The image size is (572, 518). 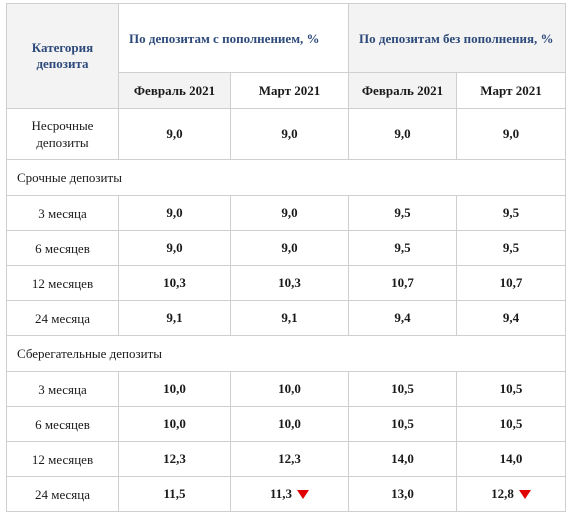 I want to click on table-row: 6 месяцев 10,0 10,0 10,5 10,5, so click(x=286, y=424).